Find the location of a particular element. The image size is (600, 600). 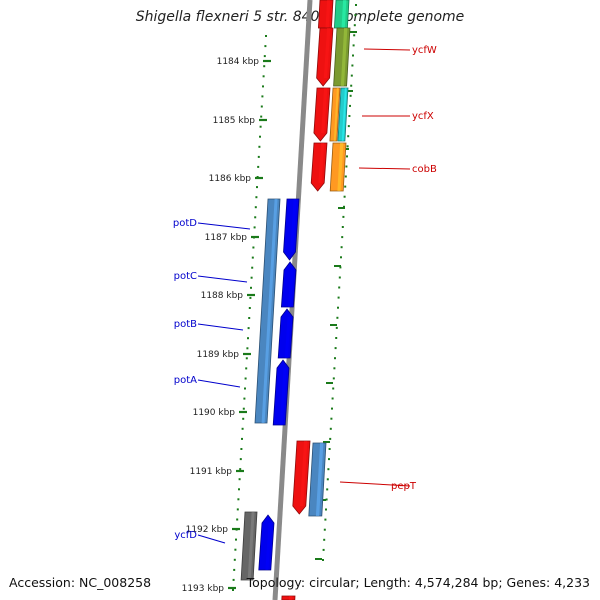

kbp-tick-label: 1185 kbp is located at coordinates (234, 121).